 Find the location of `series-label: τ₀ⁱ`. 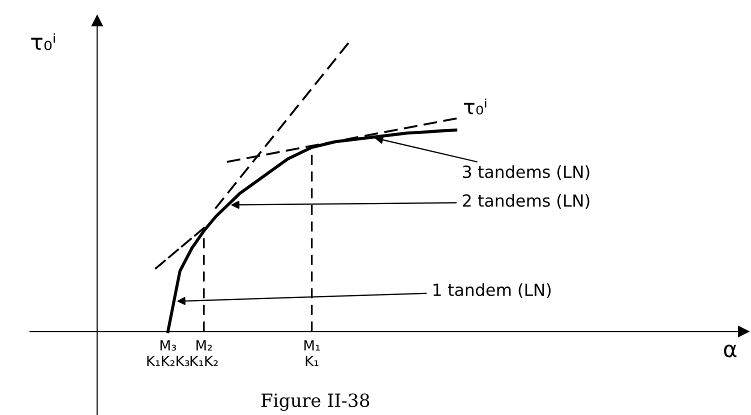

series-label: τ₀ⁱ is located at coordinates (475, 106).